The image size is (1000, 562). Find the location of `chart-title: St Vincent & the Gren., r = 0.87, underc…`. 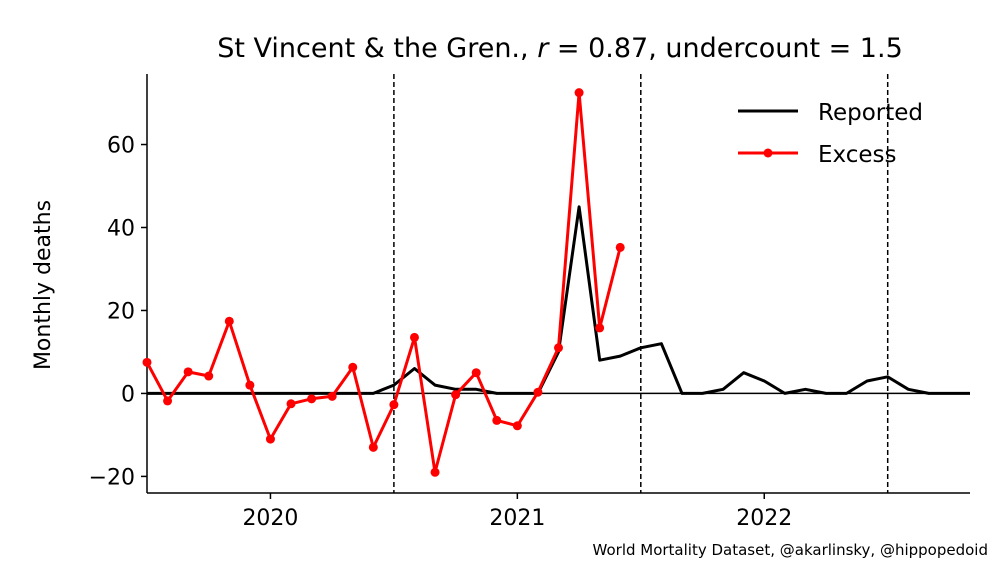

chart-title: St Vincent & the Gren., r = 0.87, underc… is located at coordinates (560, 48).